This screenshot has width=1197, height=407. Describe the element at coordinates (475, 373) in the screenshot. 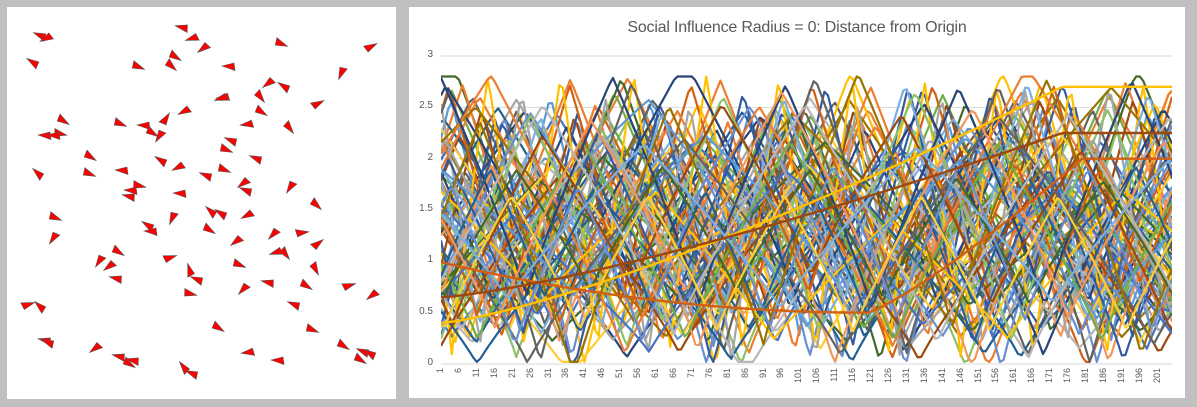

I see `x-tick-label: 11` at that location.